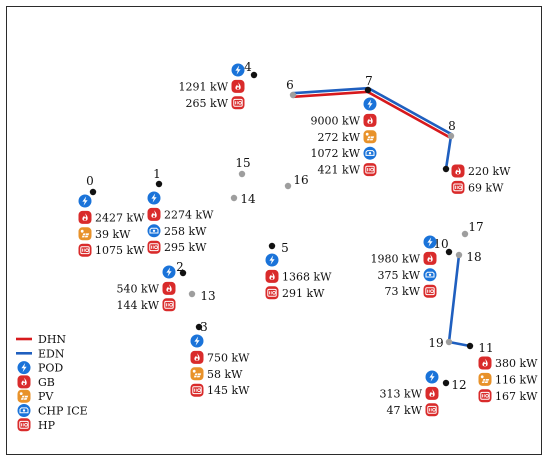 The height and width of the screenshot is (463, 550). What do you see at coordinates (369, 81) in the screenshot?
I see `node-label: 7` at bounding box center [369, 81].